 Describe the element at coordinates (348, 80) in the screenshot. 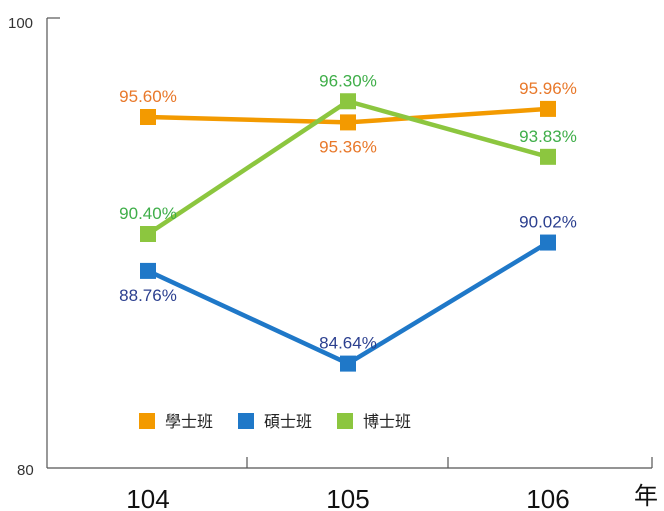

I see `data-label: 96.30%` at that location.